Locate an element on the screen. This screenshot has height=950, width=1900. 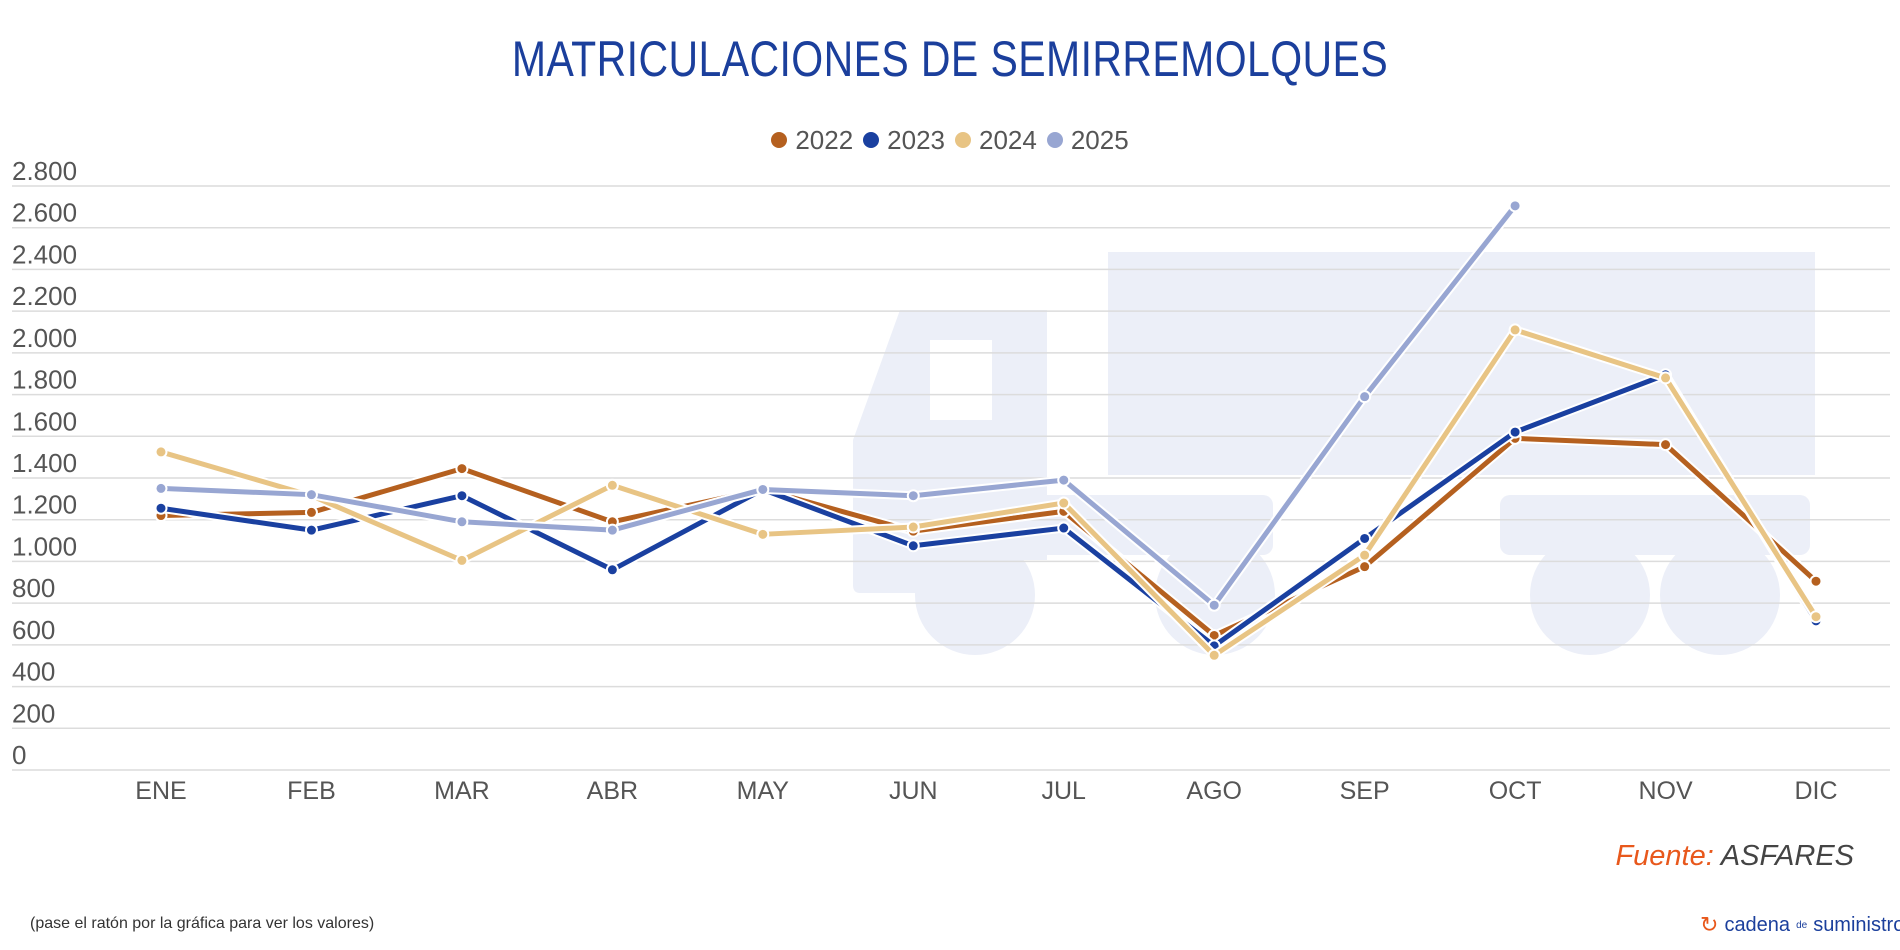
x-tick-label: JUL is located at coordinates (1063, 791).